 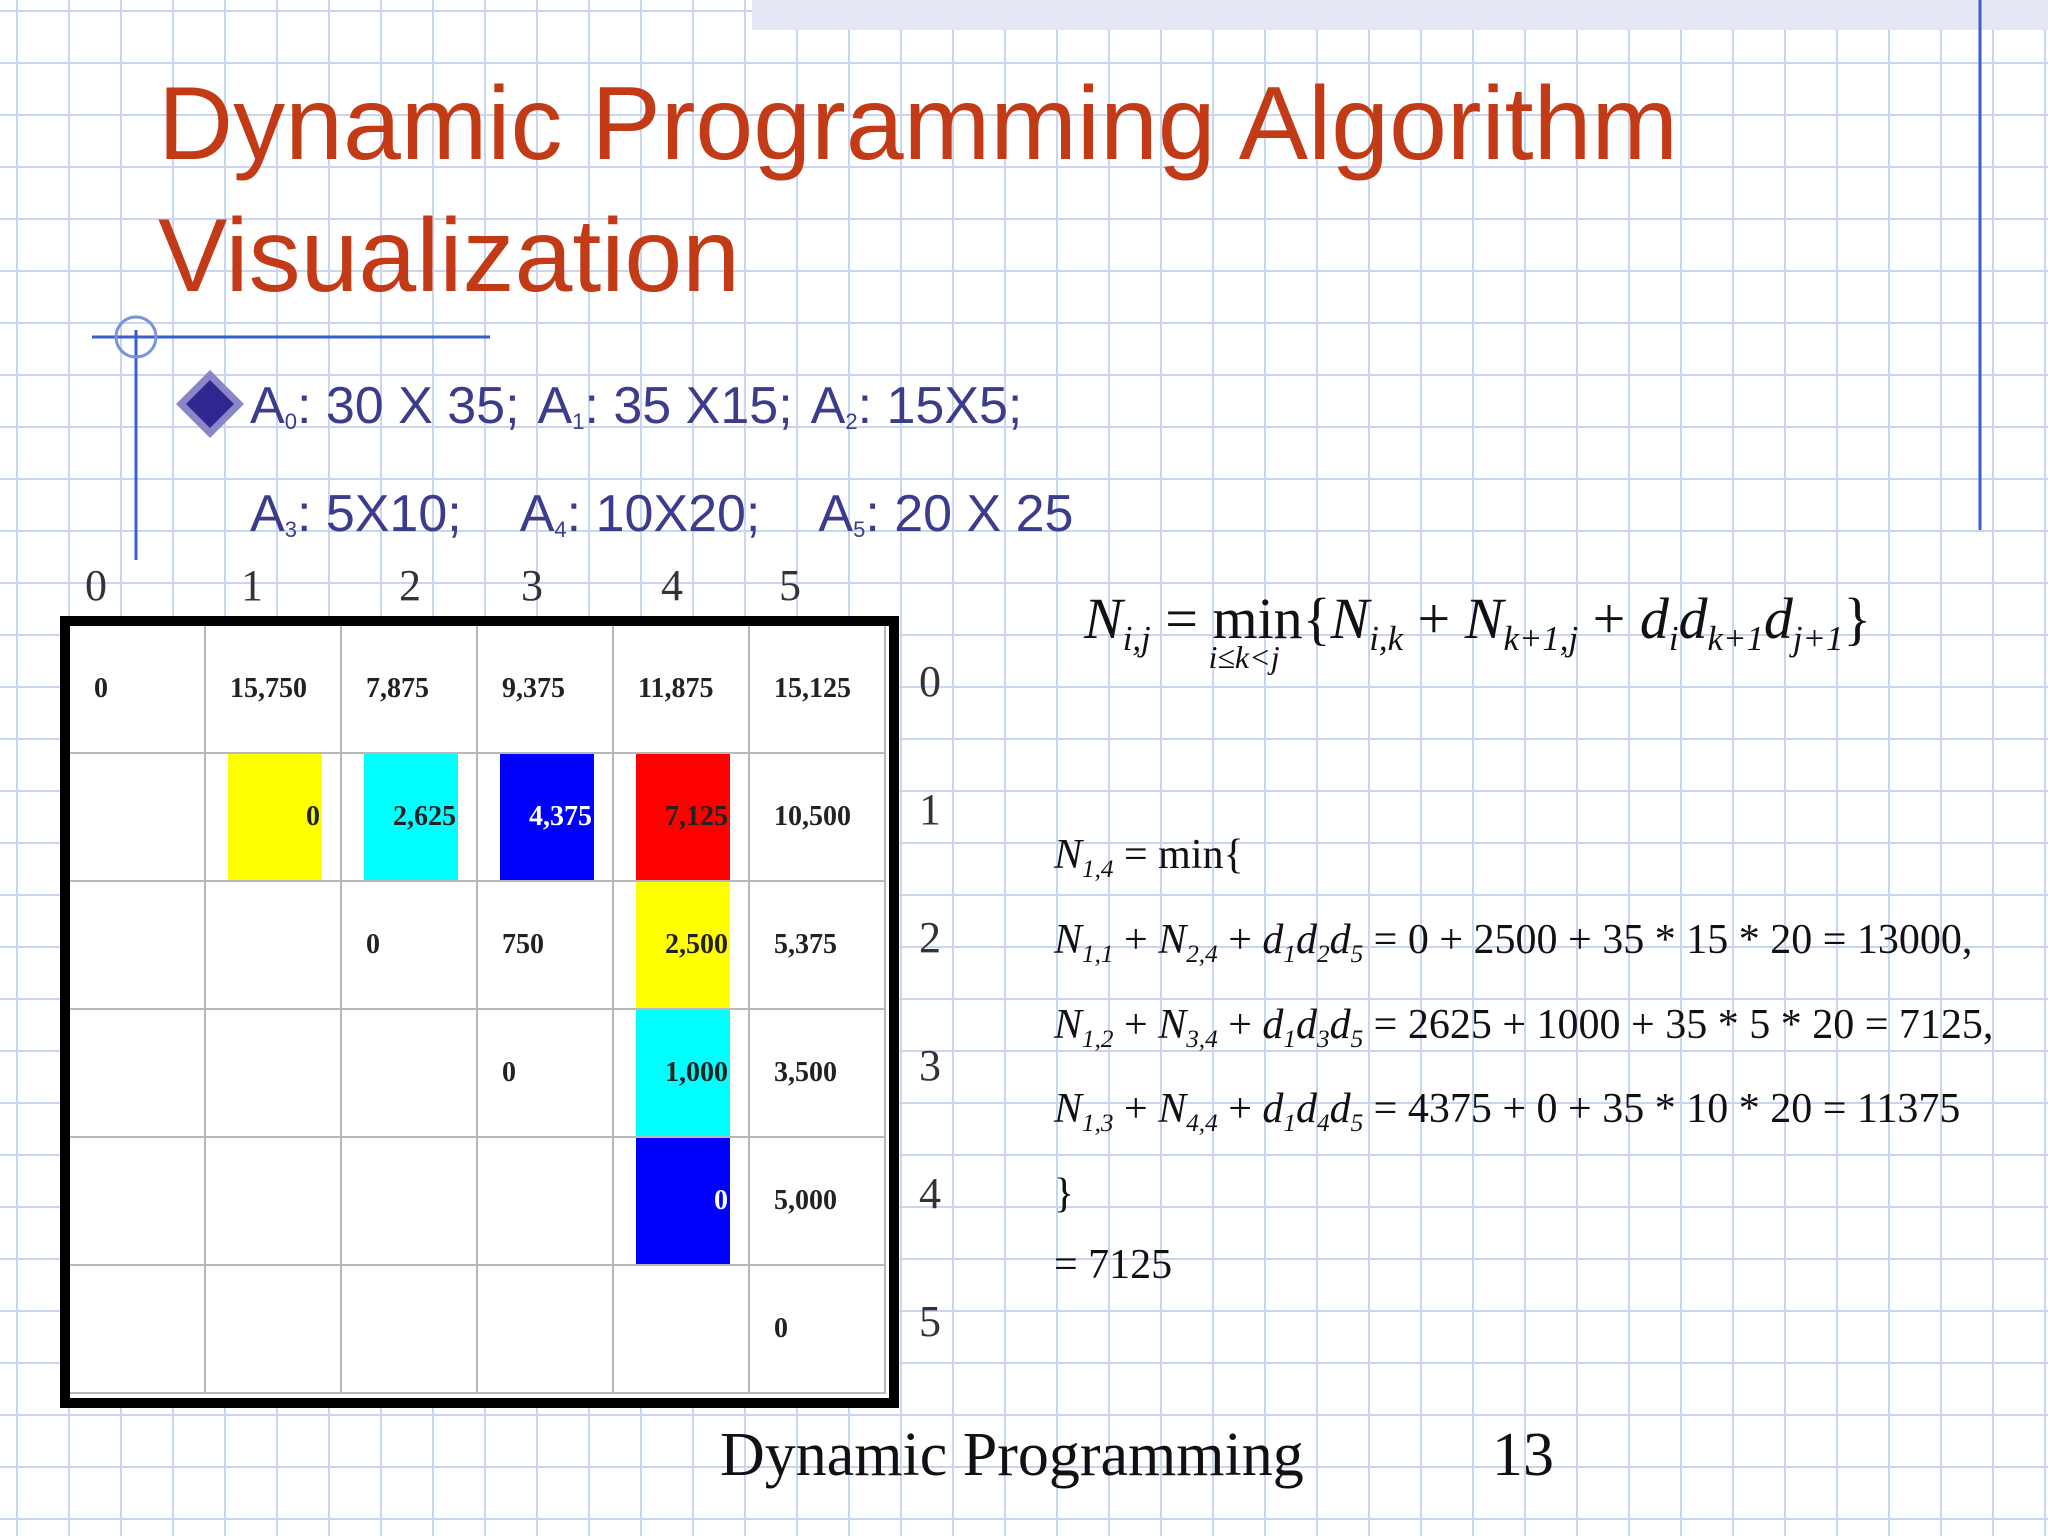 What do you see at coordinates (696, 944) in the screenshot?
I see `cell-value: 2,500` at bounding box center [696, 944].